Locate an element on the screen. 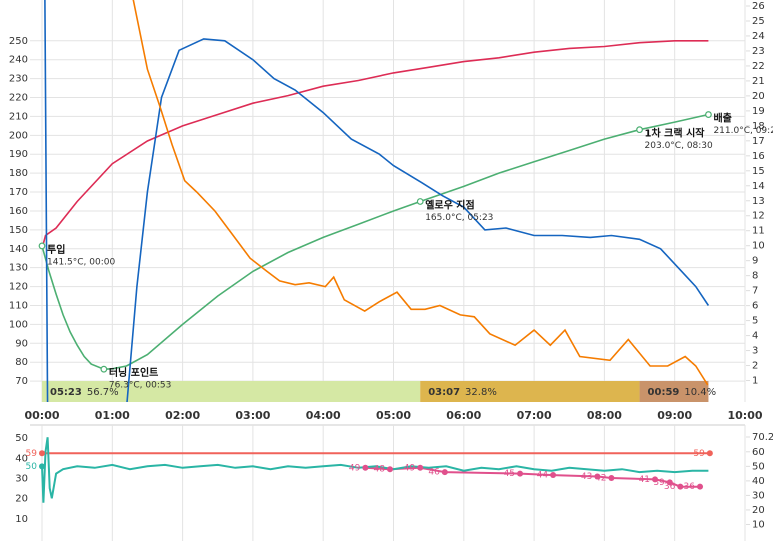 The width and height of the screenshot is (773, 542). y2-tick-label: 6 is located at coordinates (755, 306).